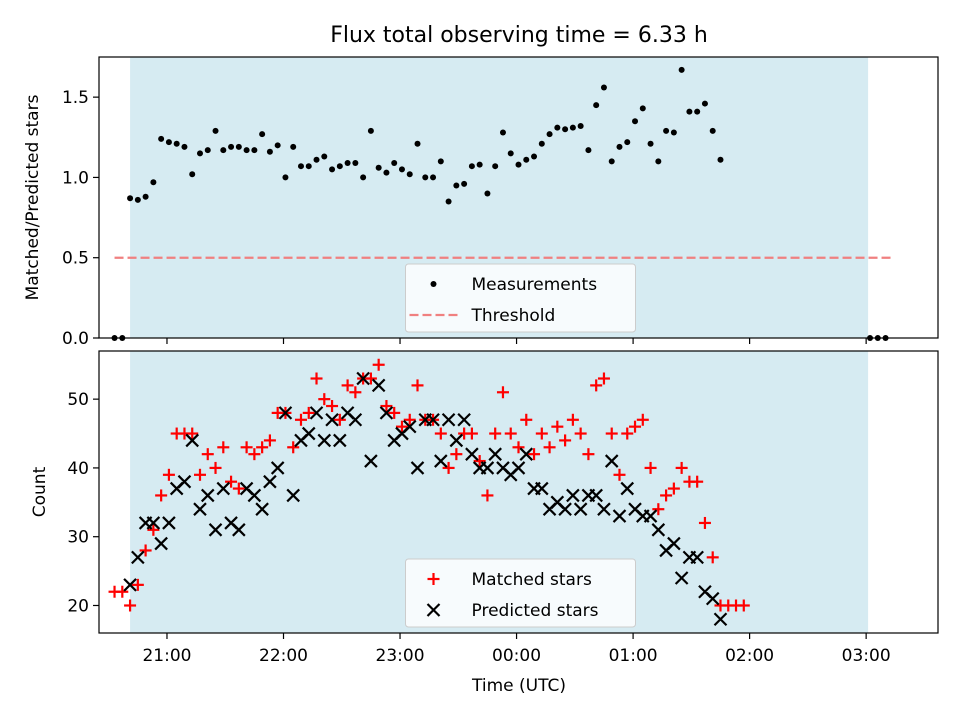  I want to click on legend-box, so click(520, 298).